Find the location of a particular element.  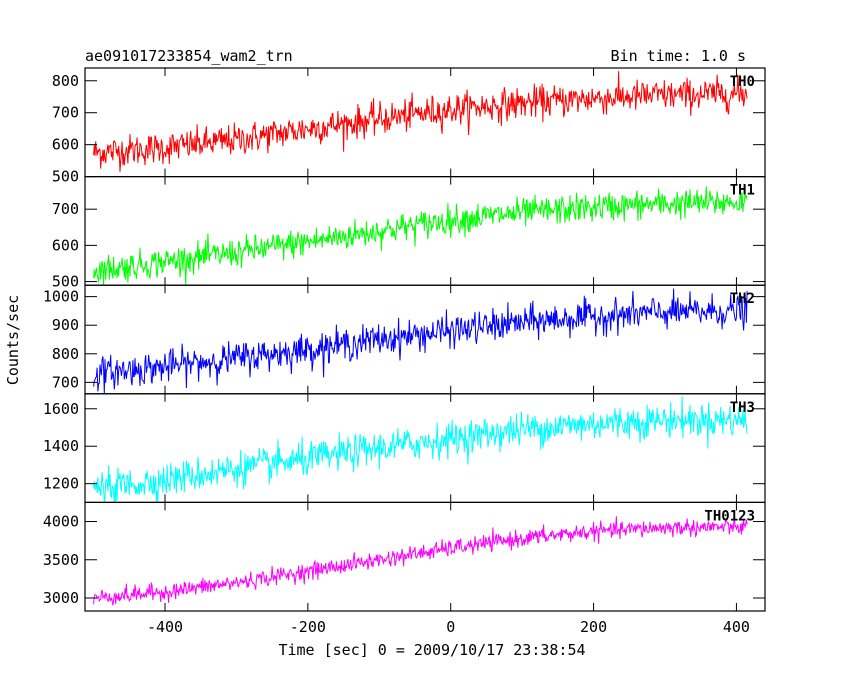

y-tick-label-th0-800: 800 is located at coordinates (65, 81).